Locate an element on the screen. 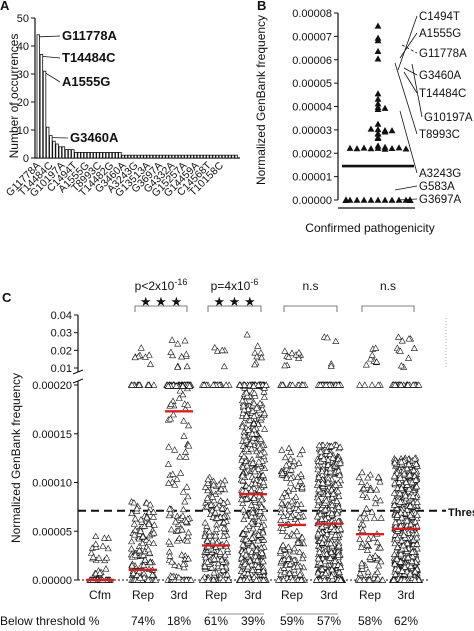 The height and width of the screenshot is (631, 474). panel-c-below-threshold-value: 57% is located at coordinates (329, 621).